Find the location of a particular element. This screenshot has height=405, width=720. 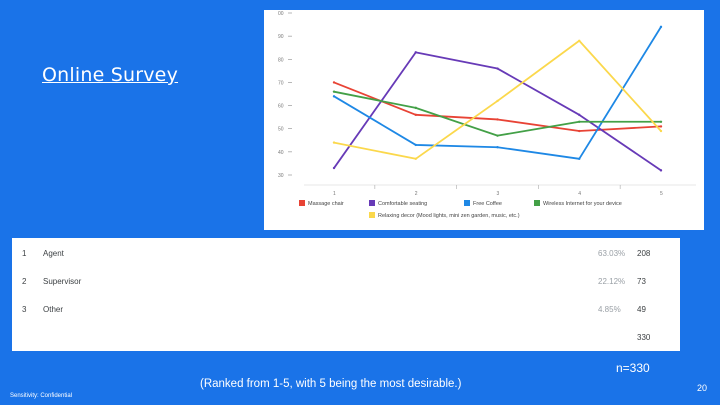

x-tick-label: 2 is located at coordinates (416, 194).